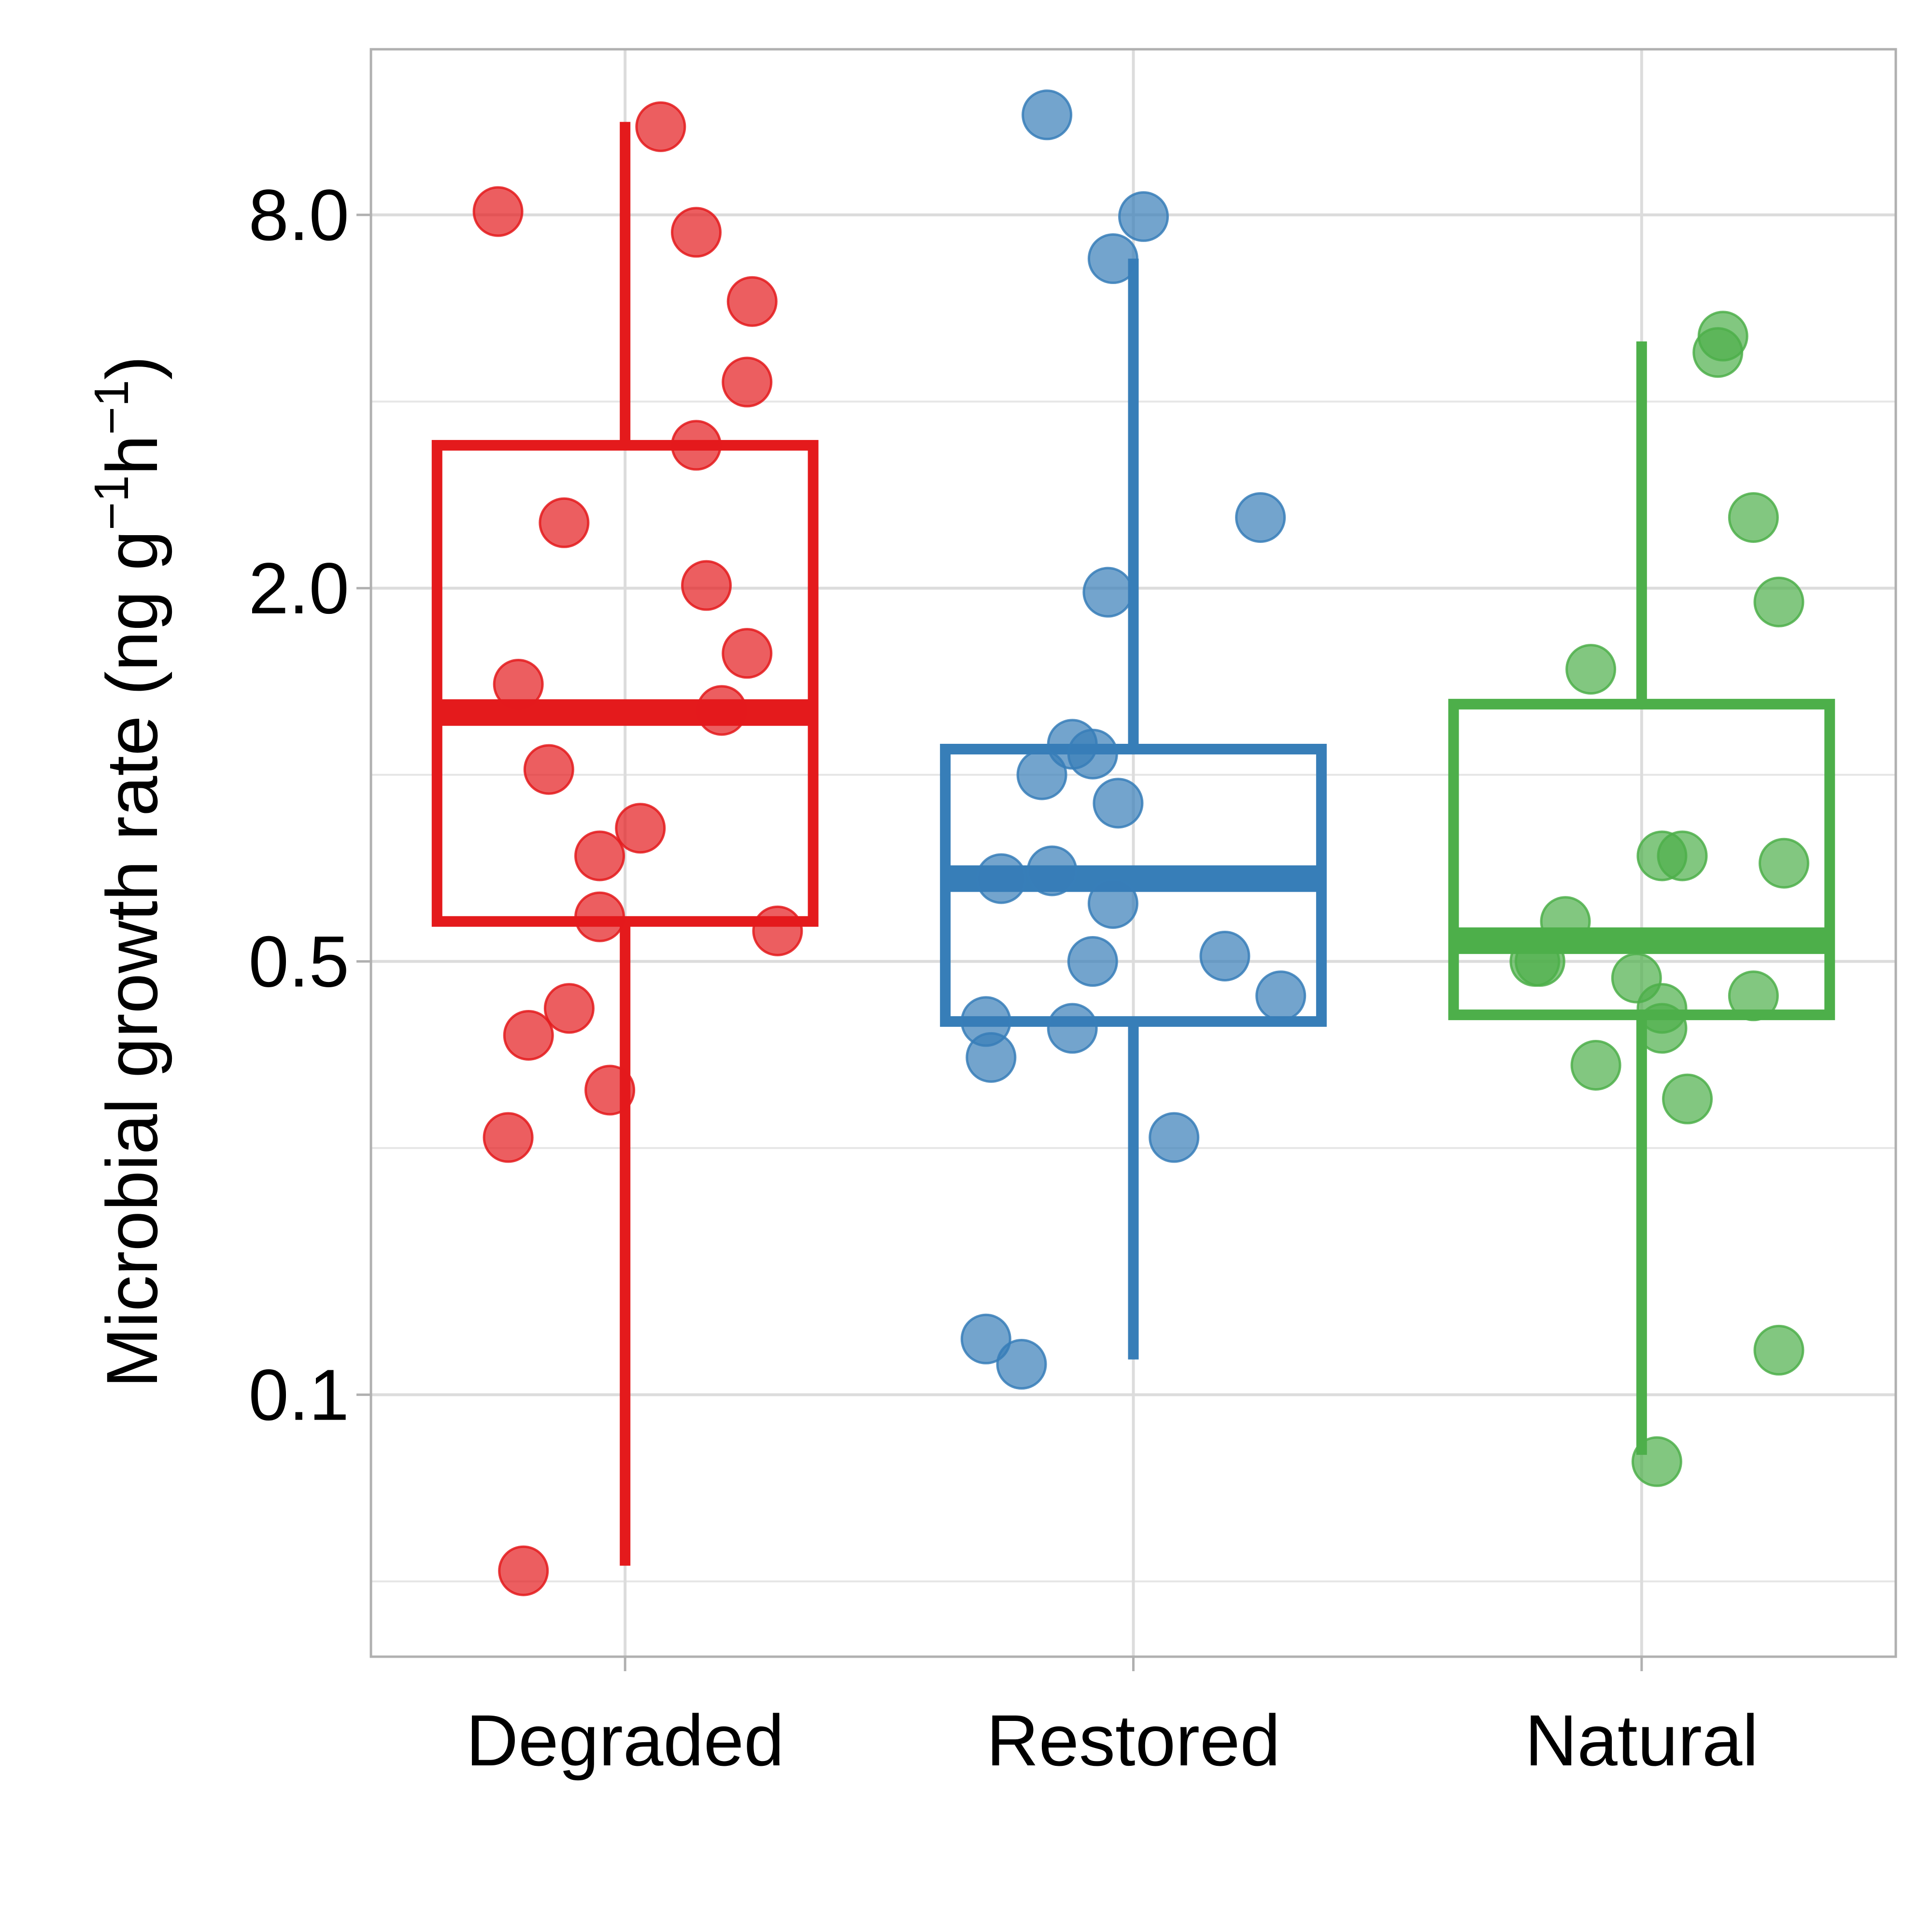  What do you see at coordinates (298, 1394) in the screenshot?
I see `y-tick-label: 0.1` at bounding box center [298, 1394].